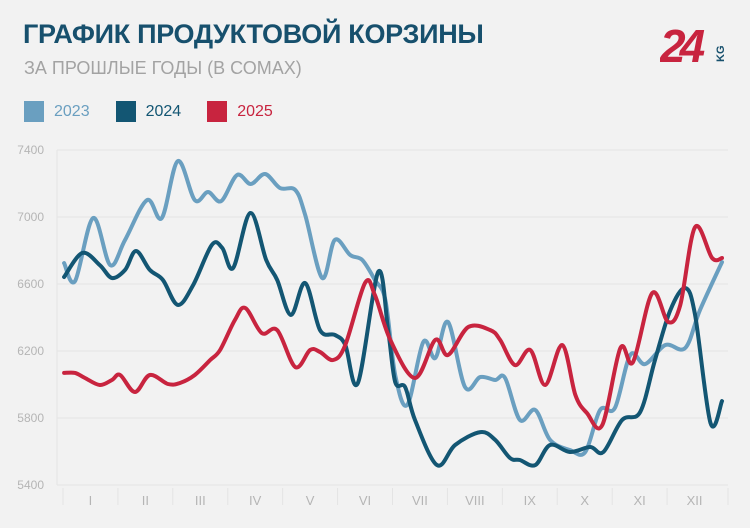  I want to click on y-tick-label: 7400, so click(30, 150).